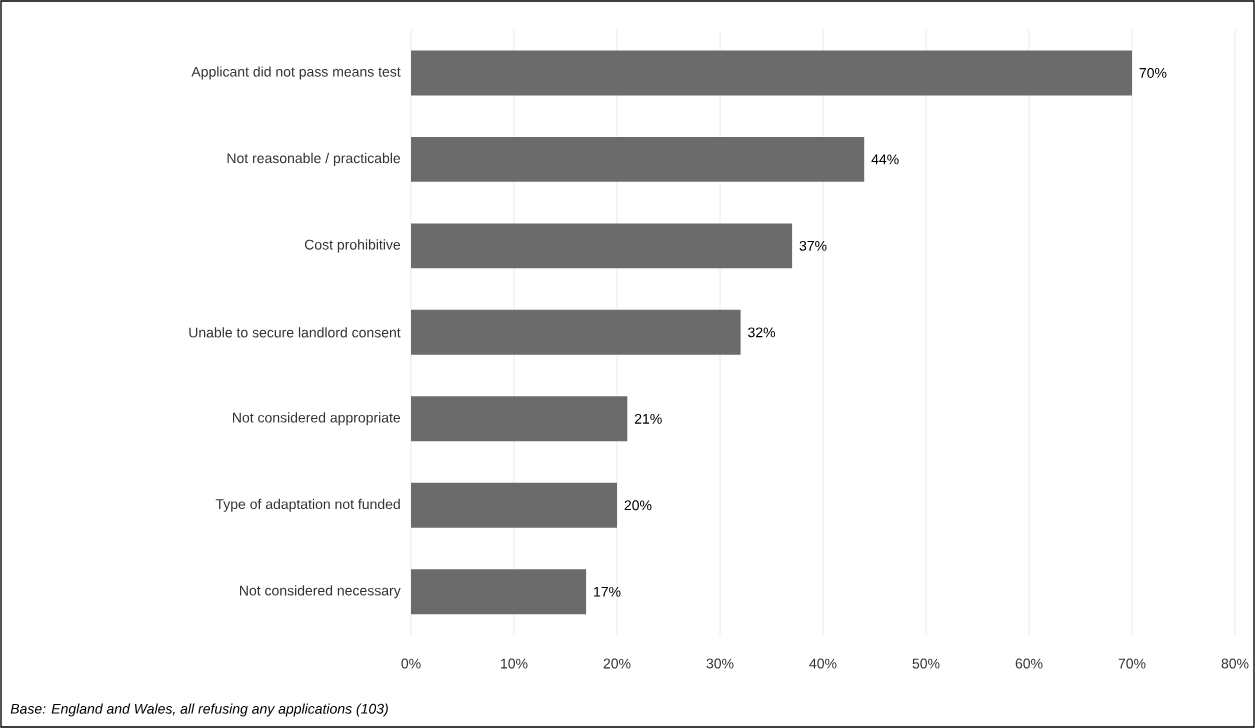 The height and width of the screenshot is (728, 1255). I want to click on y-tick-label: Unable to secure landlord consent, so click(295, 332).